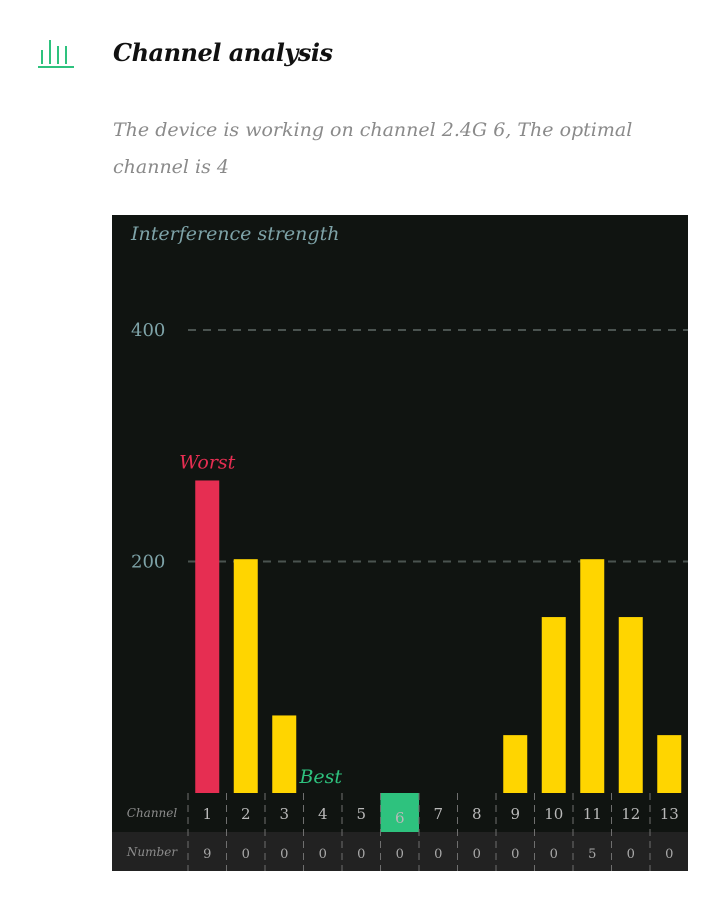  Describe the element at coordinates (592, 854) in the screenshot. I see `number-label: 5` at that location.